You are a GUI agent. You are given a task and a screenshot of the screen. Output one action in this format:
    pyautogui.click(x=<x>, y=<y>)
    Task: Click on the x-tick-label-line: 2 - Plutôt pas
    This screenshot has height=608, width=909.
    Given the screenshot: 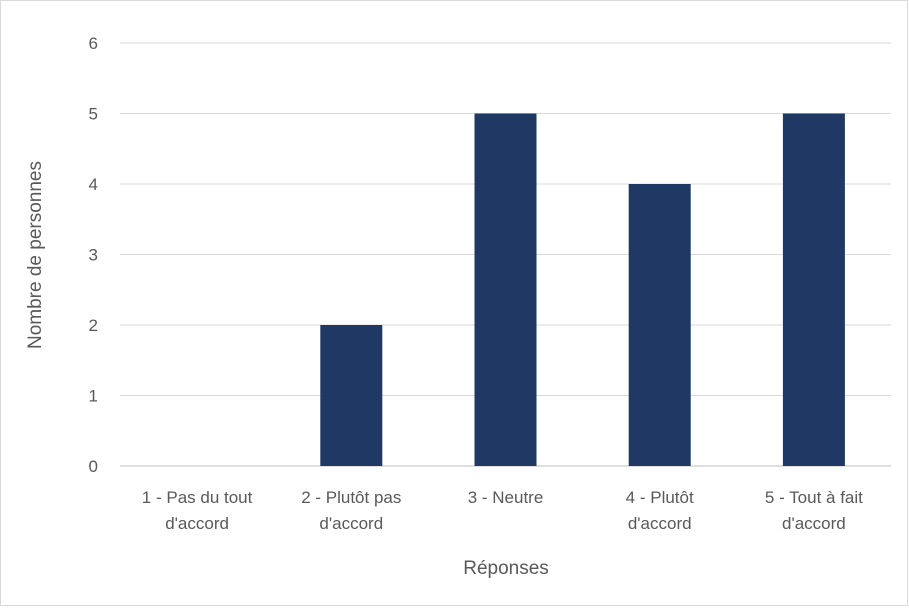 What is the action you would take?
    pyautogui.click(x=351, y=497)
    